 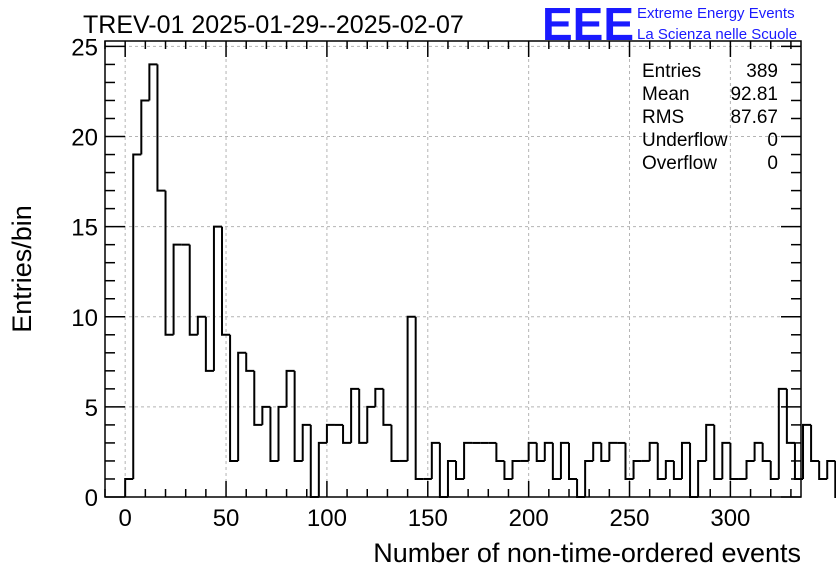 What do you see at coordinates (730, 518) in the screenshot?
I see `x-tick-label: 300` at bounding box center [730, 518].